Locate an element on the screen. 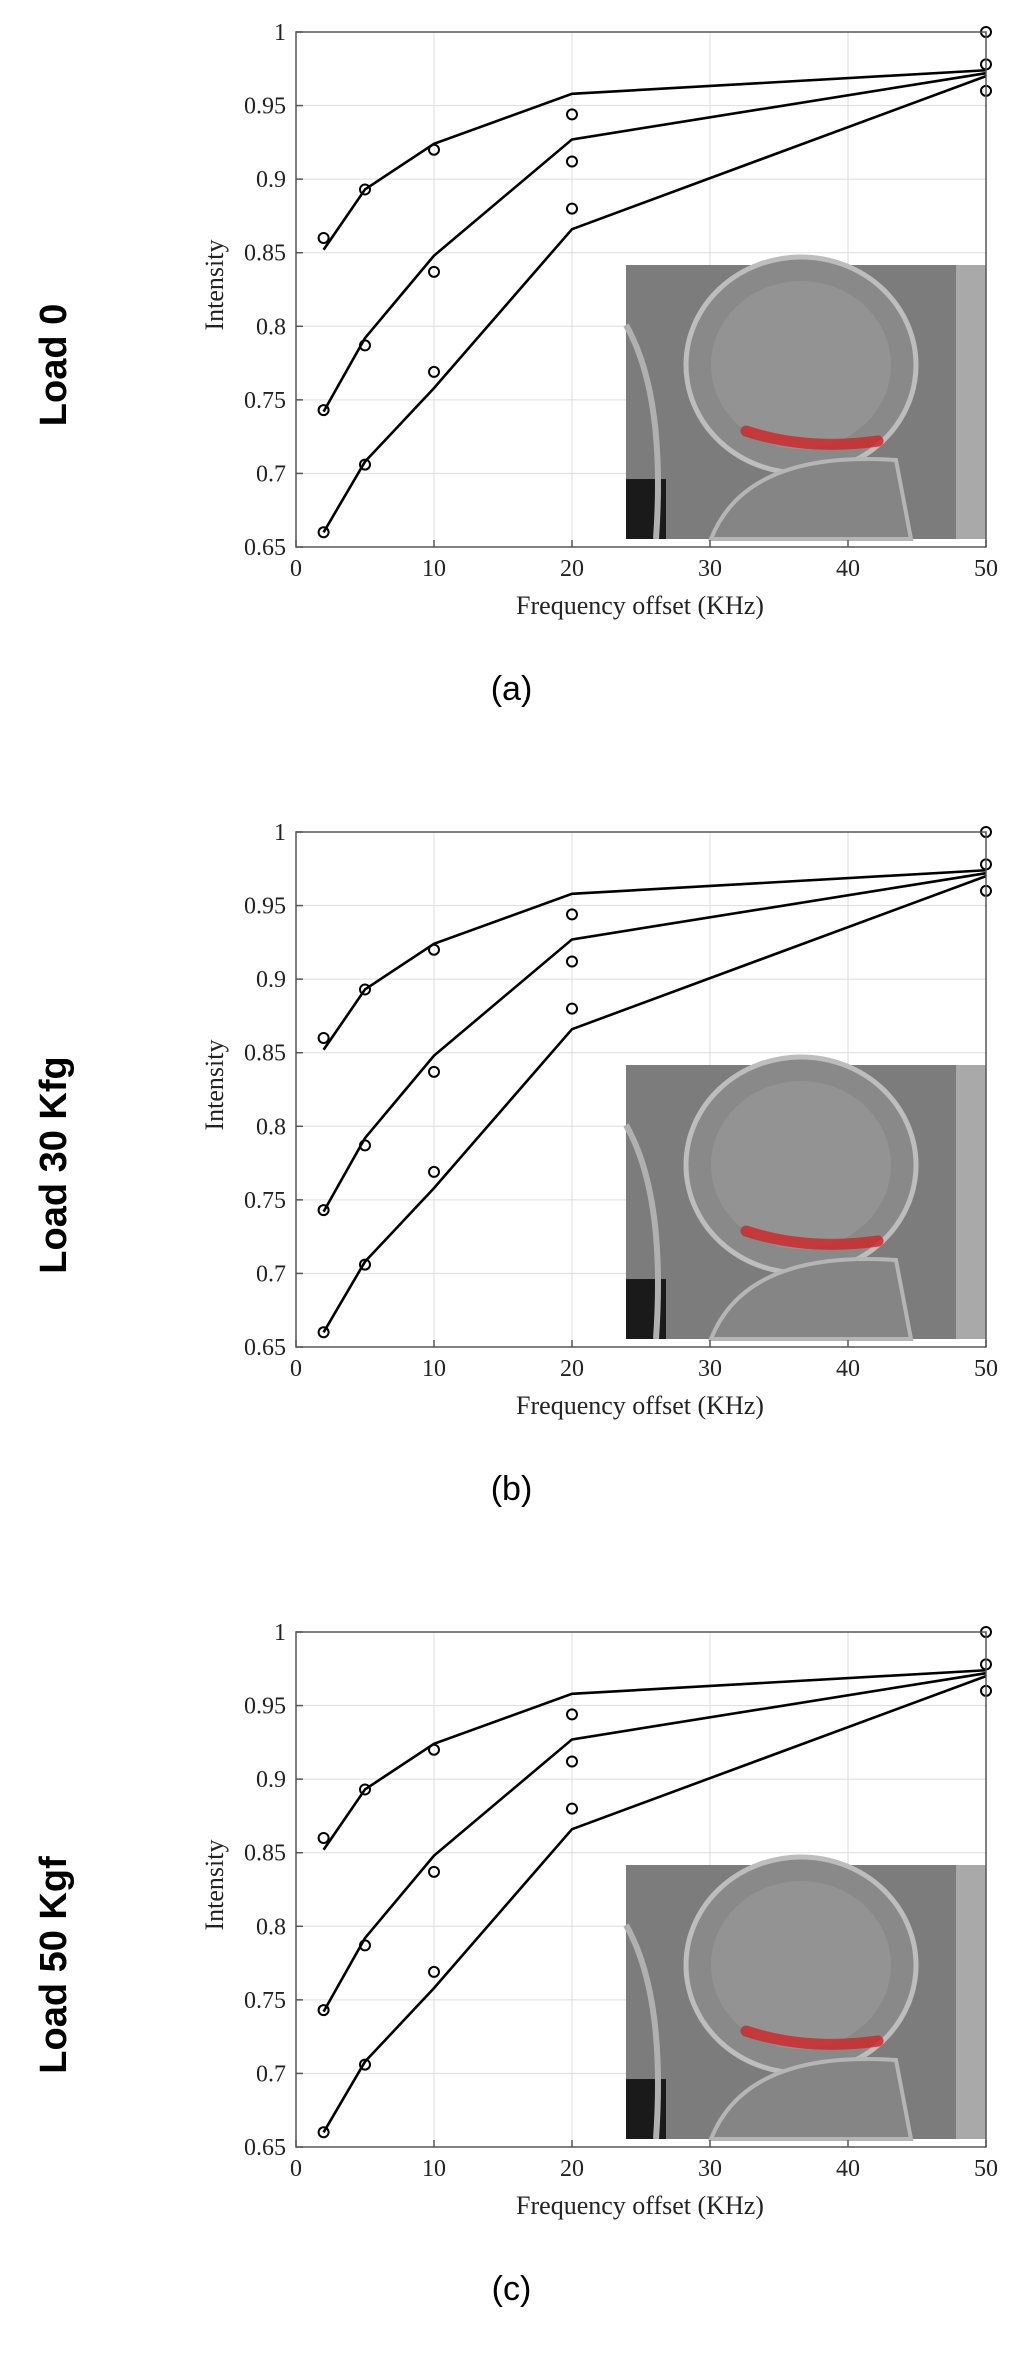 Image resolution: width=1023 pixels, height=2380 pixels. mri-cartilage-overlay is located at coordinates (812, 2037).